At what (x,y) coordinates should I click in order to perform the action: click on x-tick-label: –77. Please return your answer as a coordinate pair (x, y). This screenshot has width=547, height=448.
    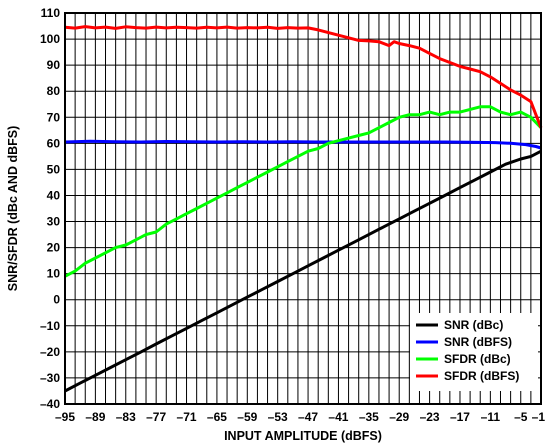
    Looking at the image, I should click on (156, 417).